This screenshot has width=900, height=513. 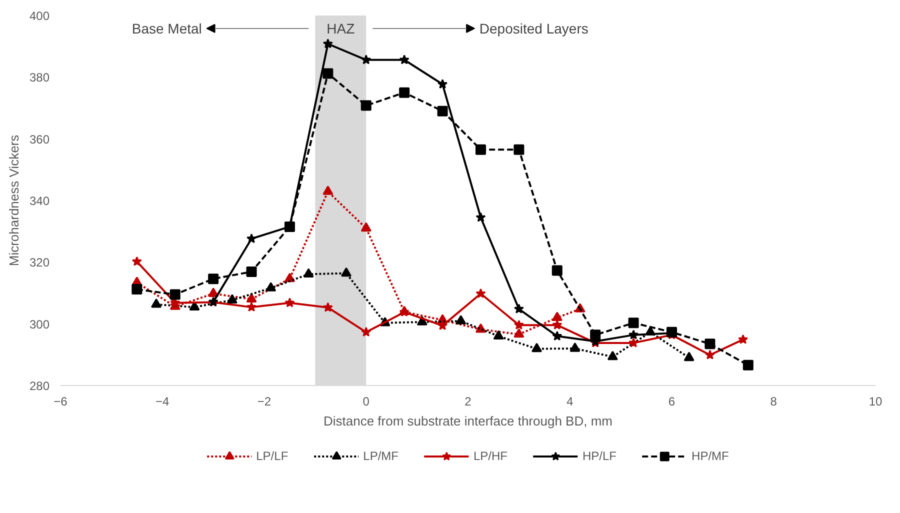 What do you see at coordinates (341, 28) in the screenshot?
I see `band-label: HAZ` at bounding box center [341, 28].